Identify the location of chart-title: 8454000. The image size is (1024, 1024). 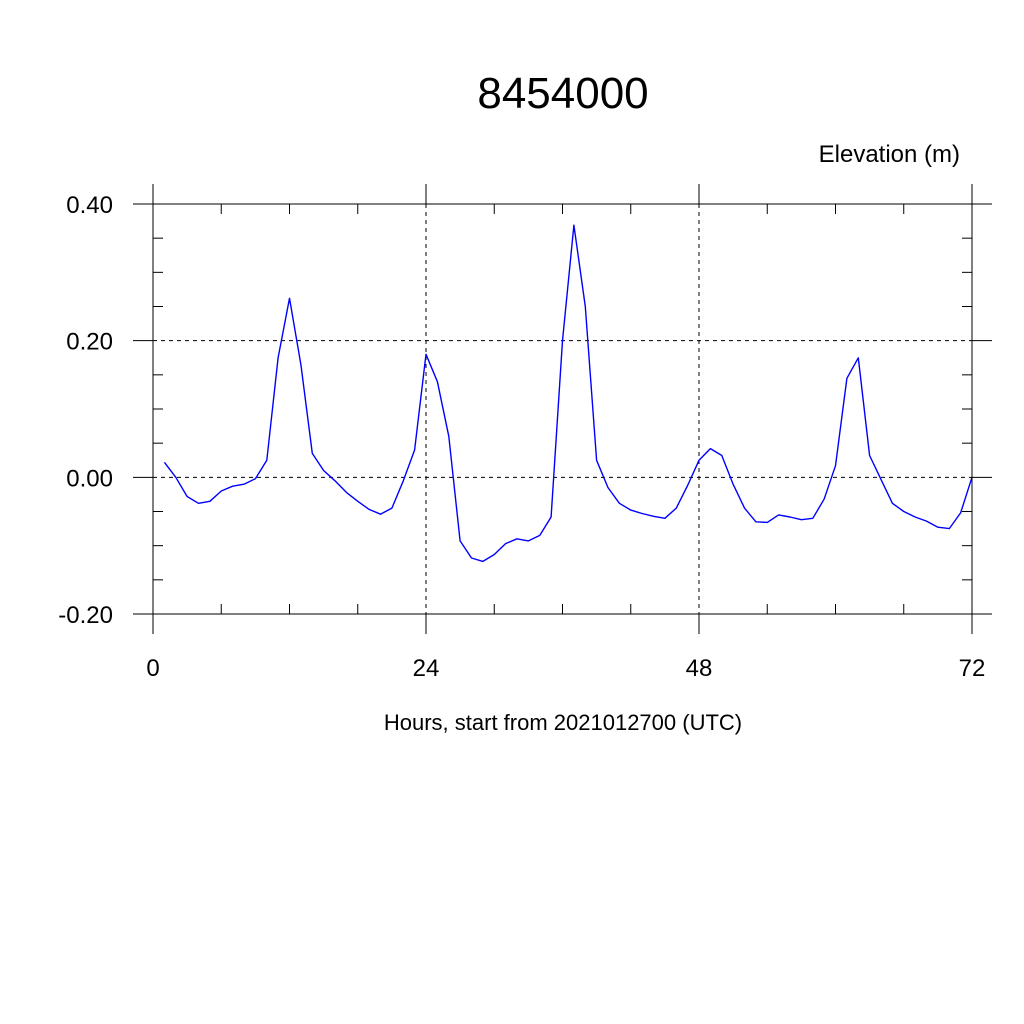
(562, 93).